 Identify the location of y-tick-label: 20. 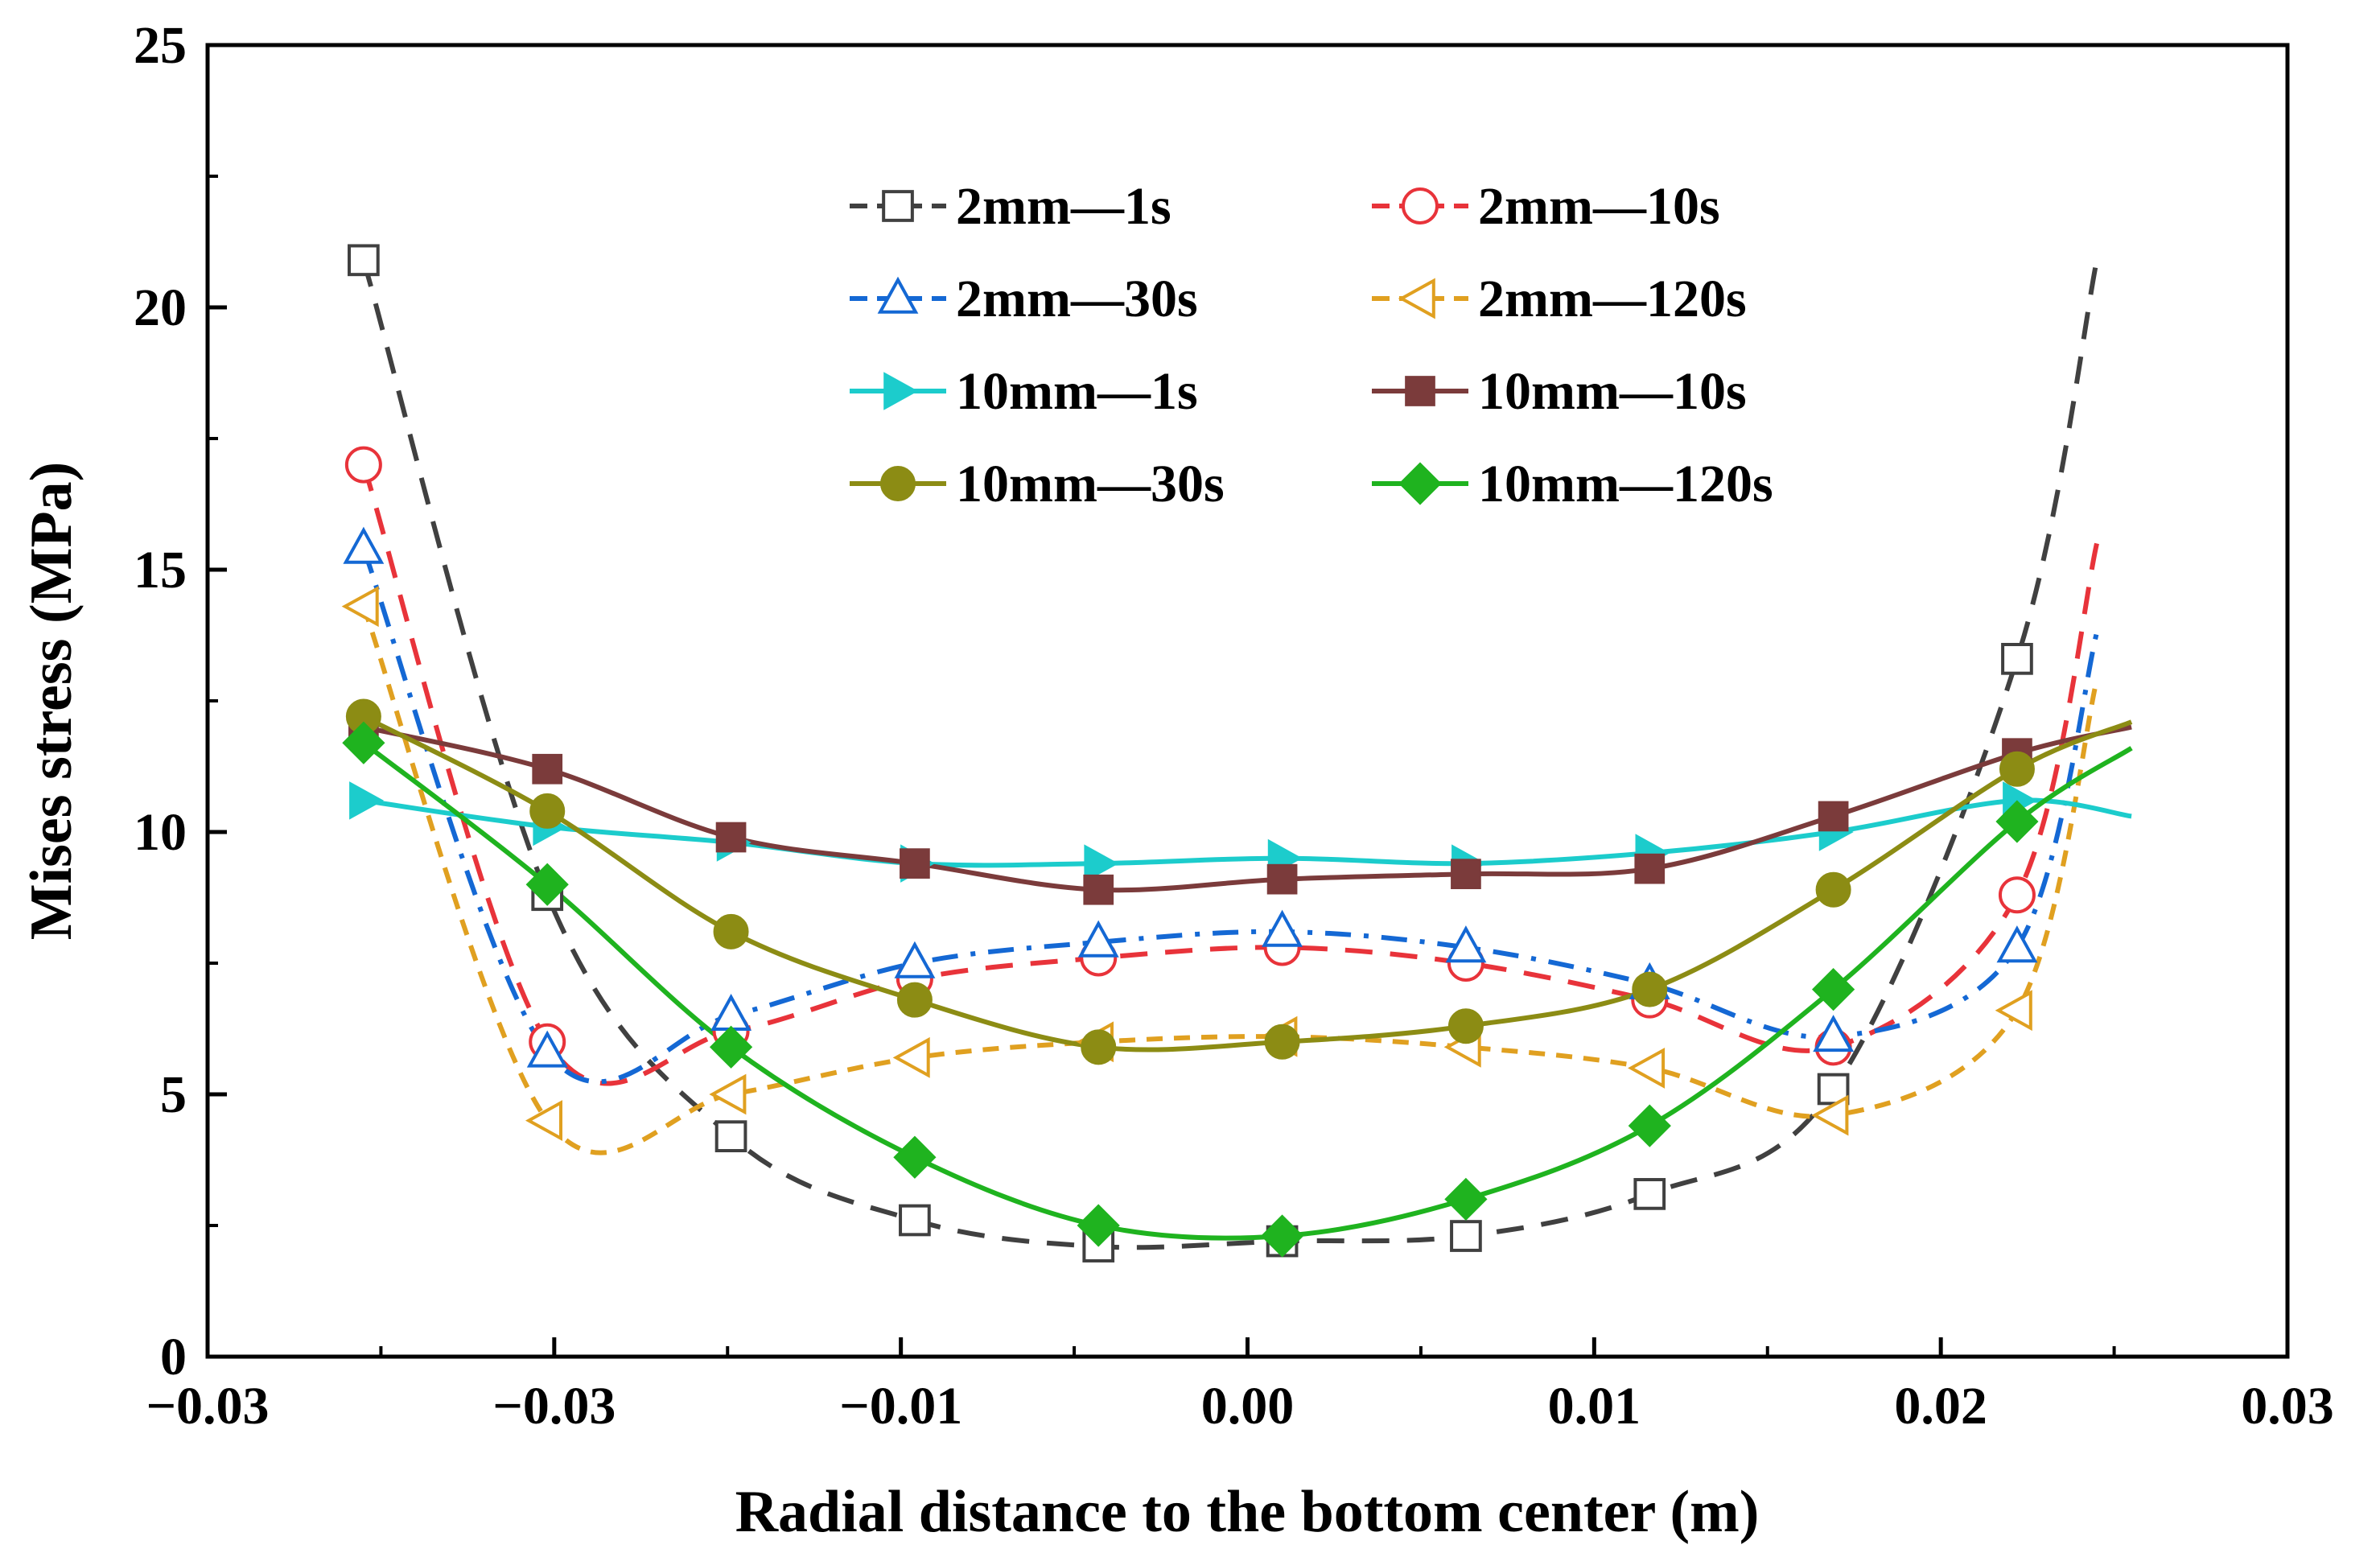
(160, 307).